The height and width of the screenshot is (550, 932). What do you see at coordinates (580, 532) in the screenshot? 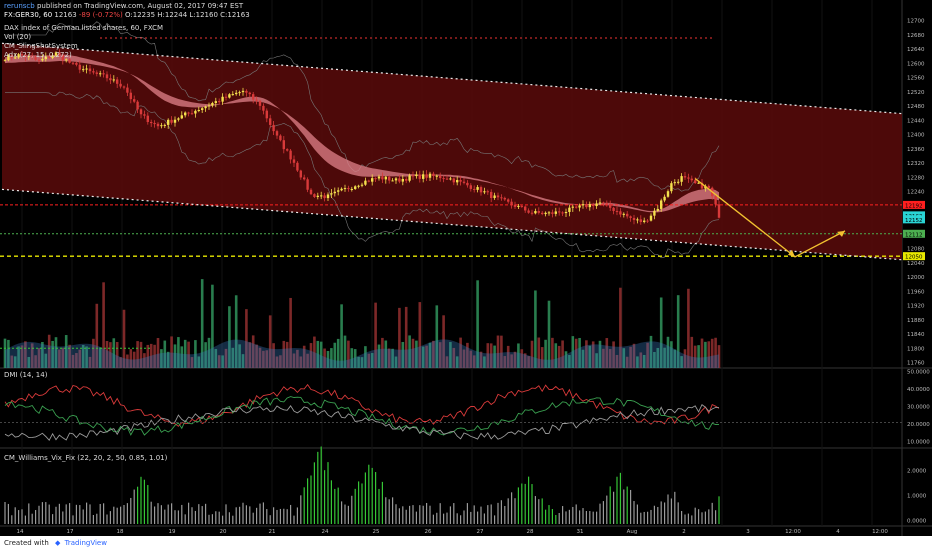
I see `time-tick-label: 31` at bounding box center [580, 532].